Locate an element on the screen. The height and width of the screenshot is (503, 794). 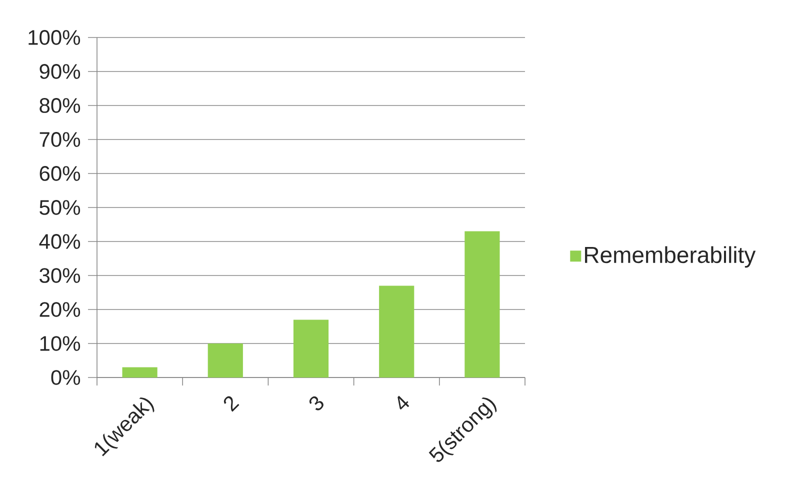
y-tick-label: 50% is located at coordinates (60, 207).